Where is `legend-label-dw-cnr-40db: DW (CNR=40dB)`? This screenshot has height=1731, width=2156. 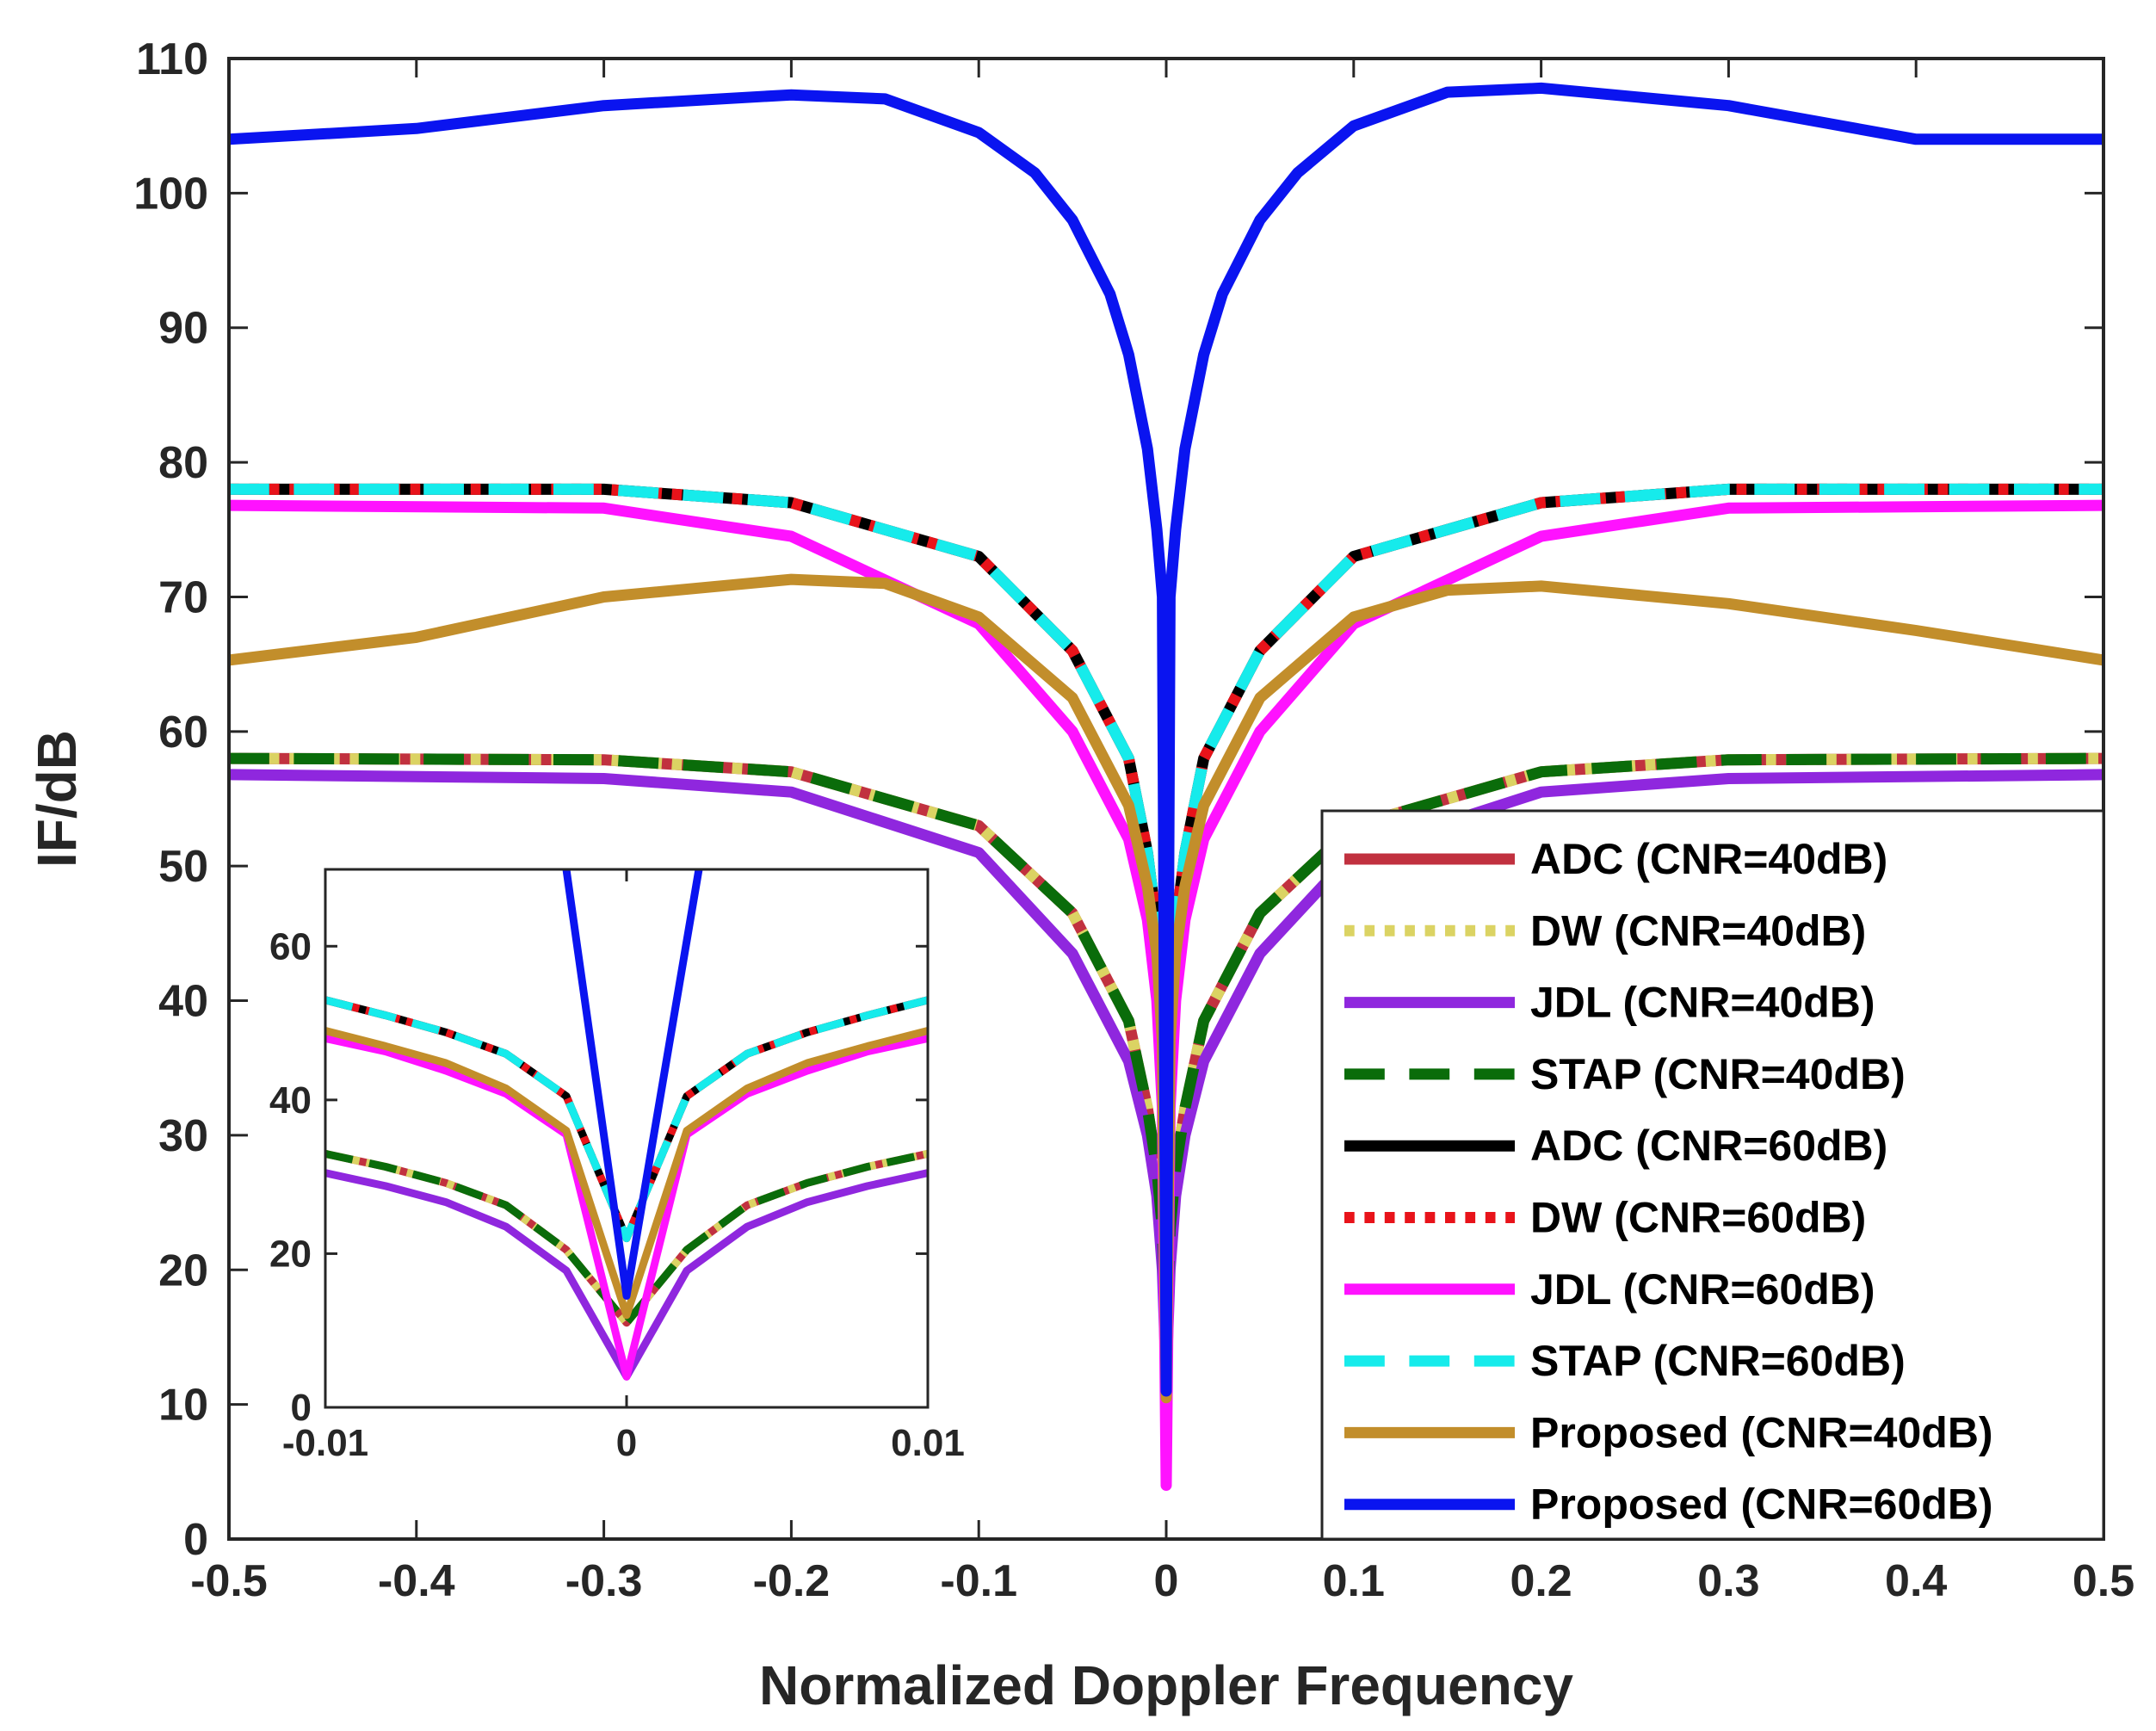 legend-label-dw-cnr-40db: DW (CNR=40dB) is located at coordinates (1698, 930).